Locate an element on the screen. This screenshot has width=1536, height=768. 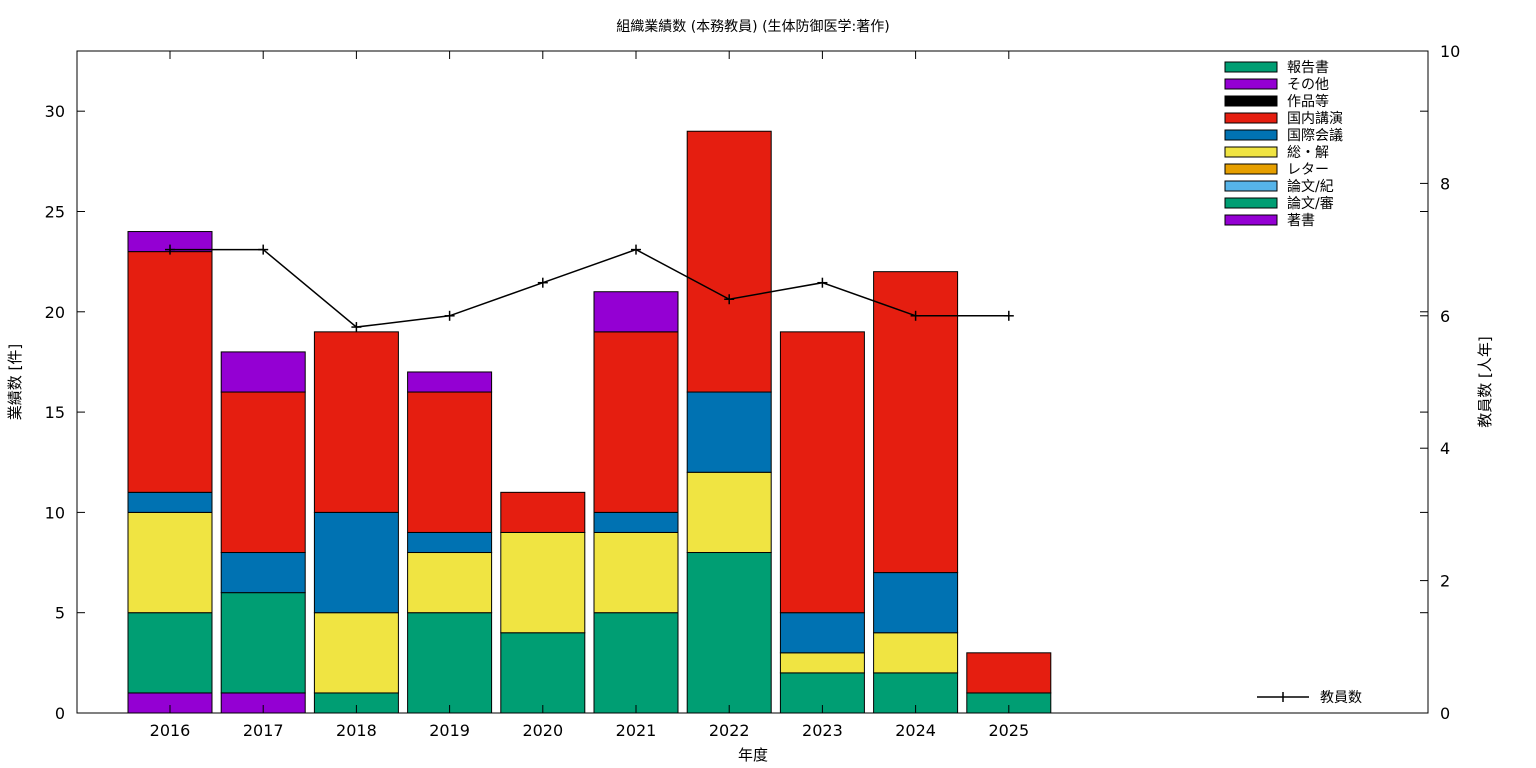
x-tick-label: 2017 is located at coordinates (263, 730).